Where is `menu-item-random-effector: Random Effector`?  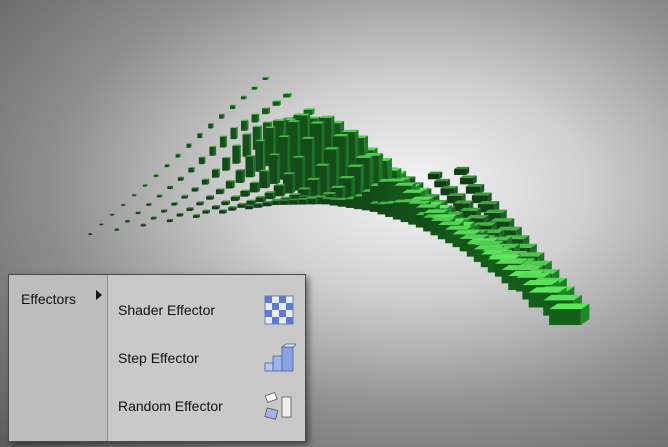 menu-item-random-effector: Random Effector is located at coordinates (207, 406).